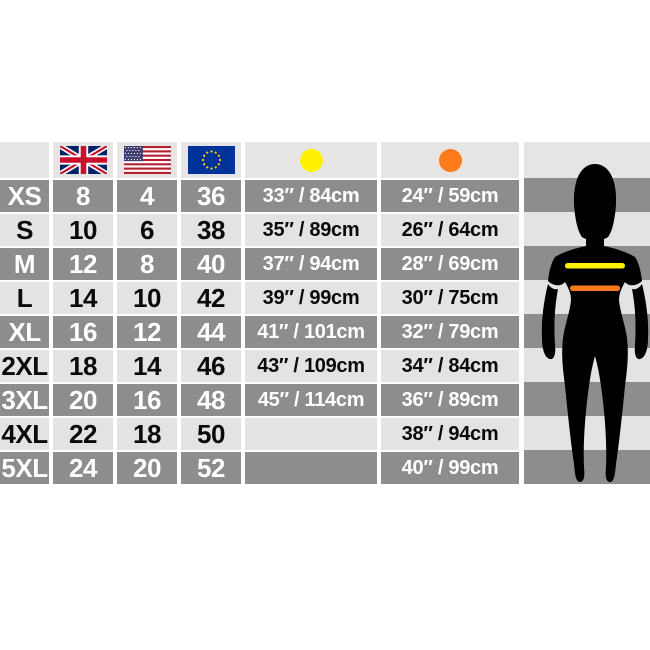 This screenshot has height=650, width=650. I want to click on waist-measurement: 26″ / 64cm, so click(450, 230).